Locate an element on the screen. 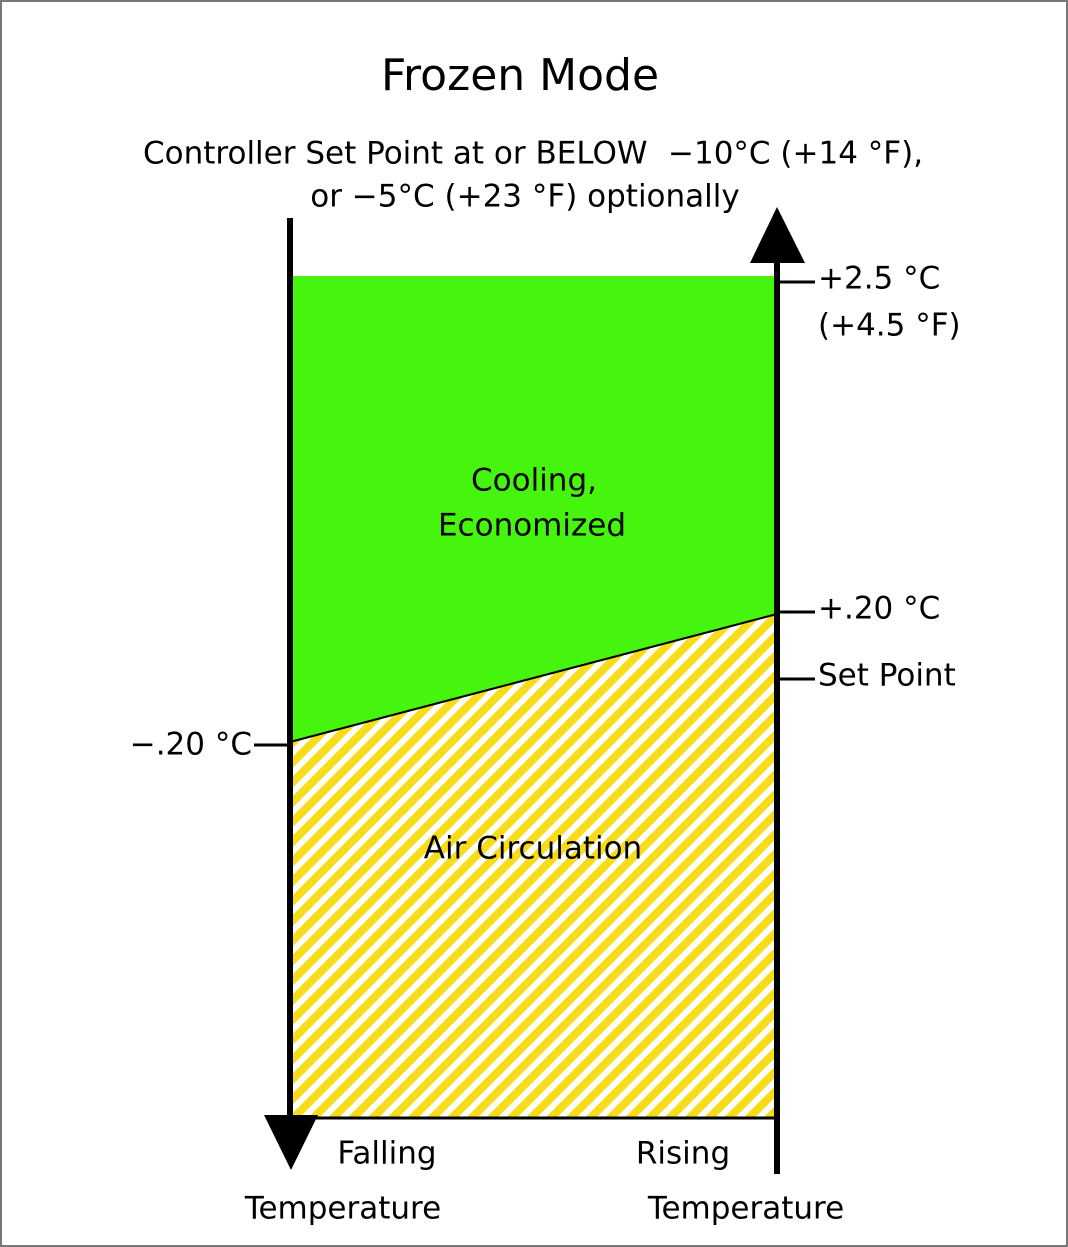  boundary-line is located at coordinates (533, 678).